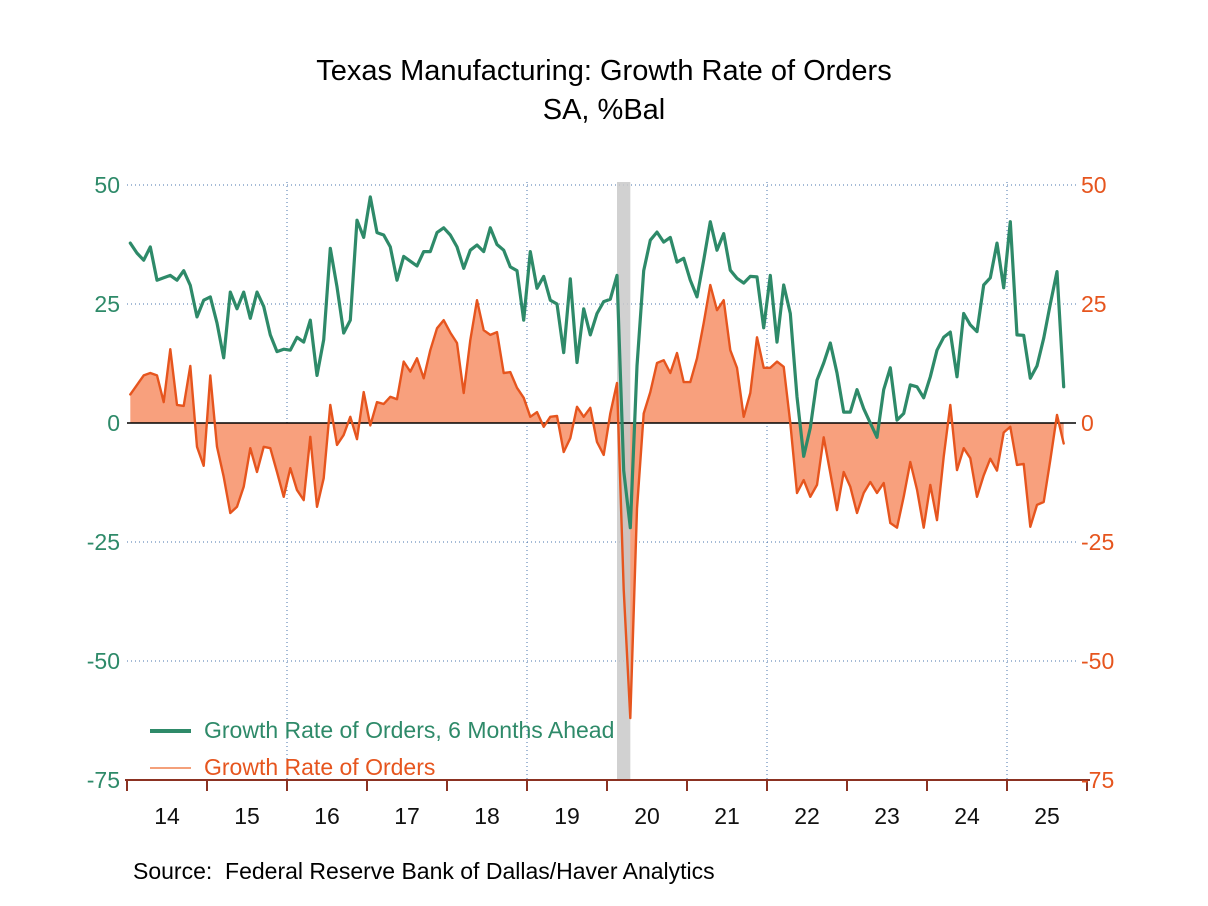 The width and height of the screenshot is (1208, 906). I want to click on y-axis-label-right: -75, so click(1097, 780).